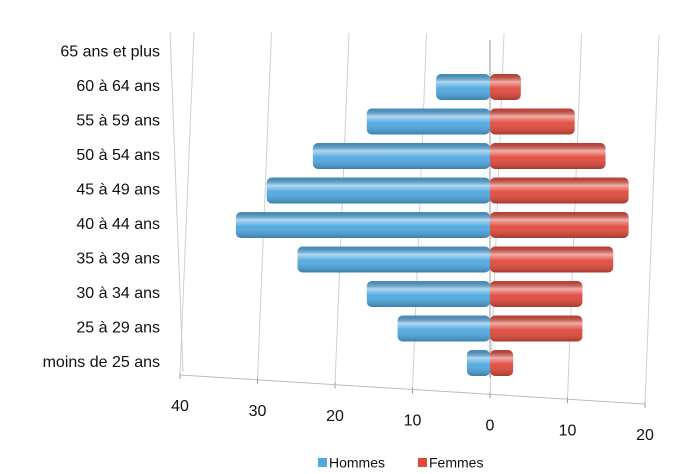 This screenshot has width=680, height=474. Describe the element at coordinates (101, 362) in the screenshot. I see `y-tick-label: moins de 25 ans` at that location.